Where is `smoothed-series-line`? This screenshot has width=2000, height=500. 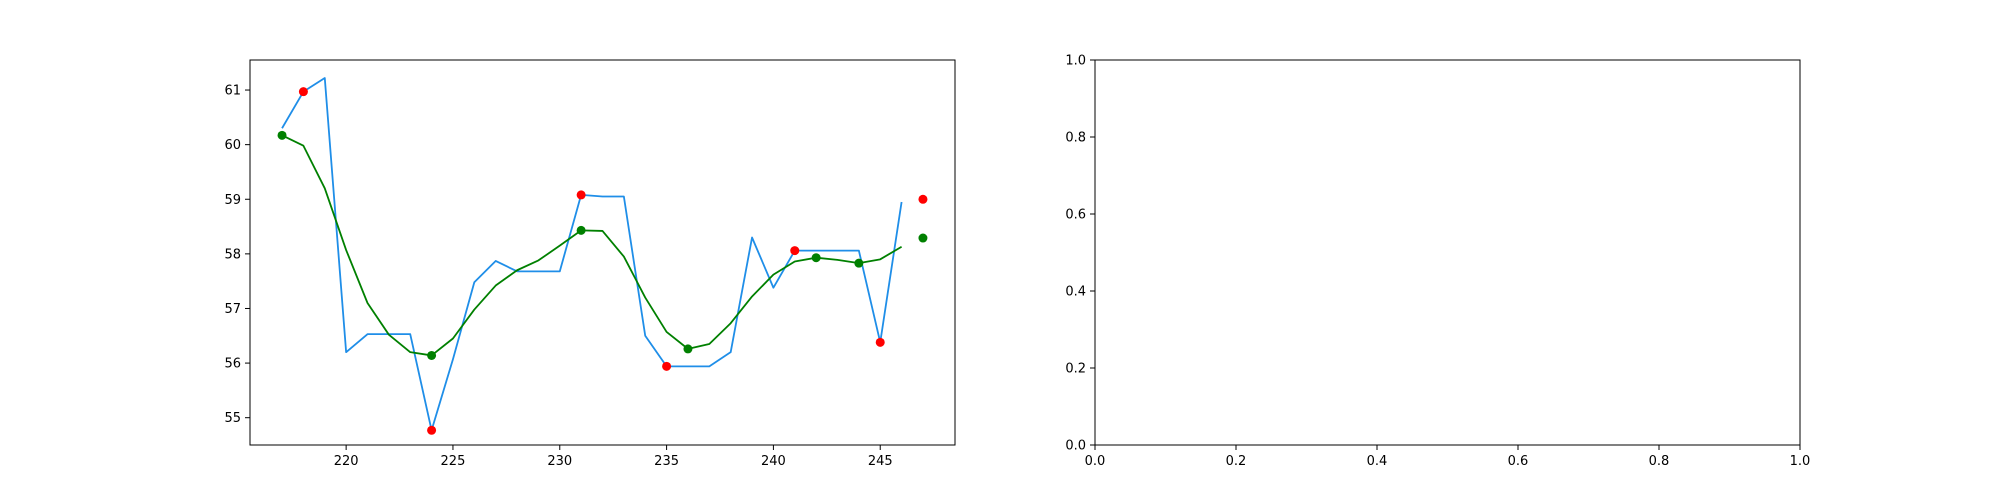
smoothed-series-line is located at coordinates (592, 245).